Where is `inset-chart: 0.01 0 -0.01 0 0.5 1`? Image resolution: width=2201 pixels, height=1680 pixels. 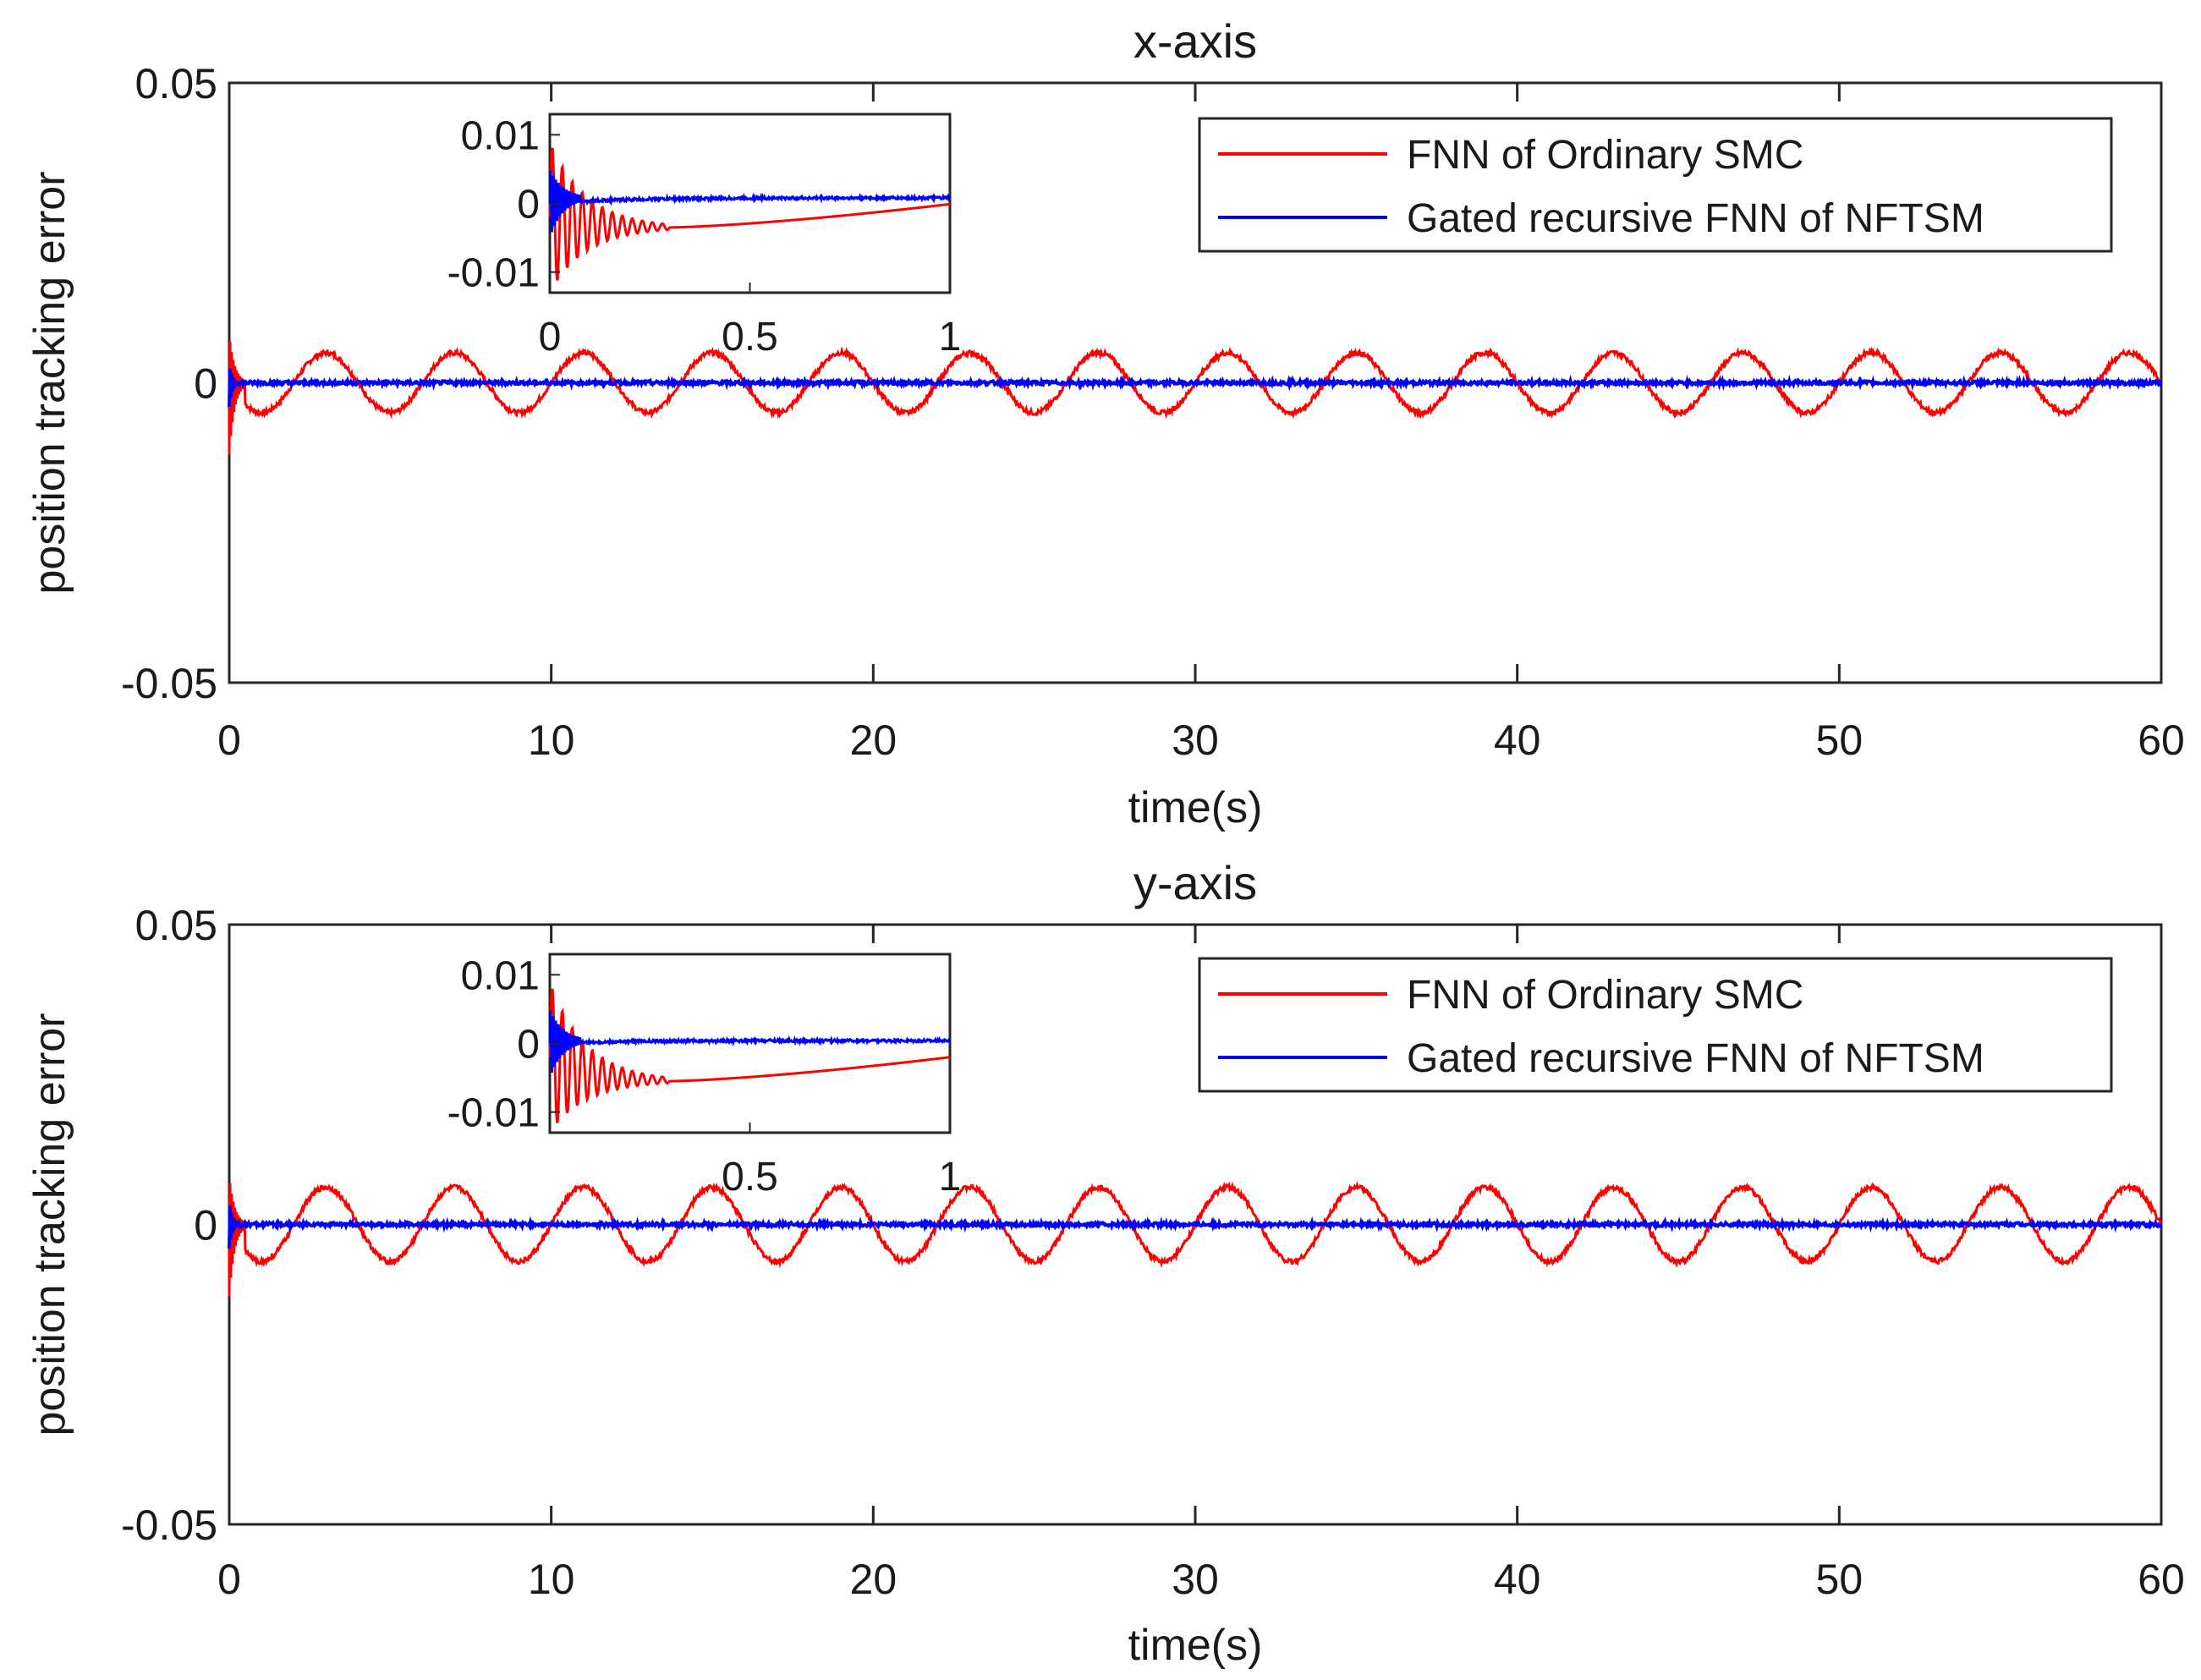 inset-chart: 0.01 0 -0.01 0 0.5 1 is located at coordinates (704, 236).